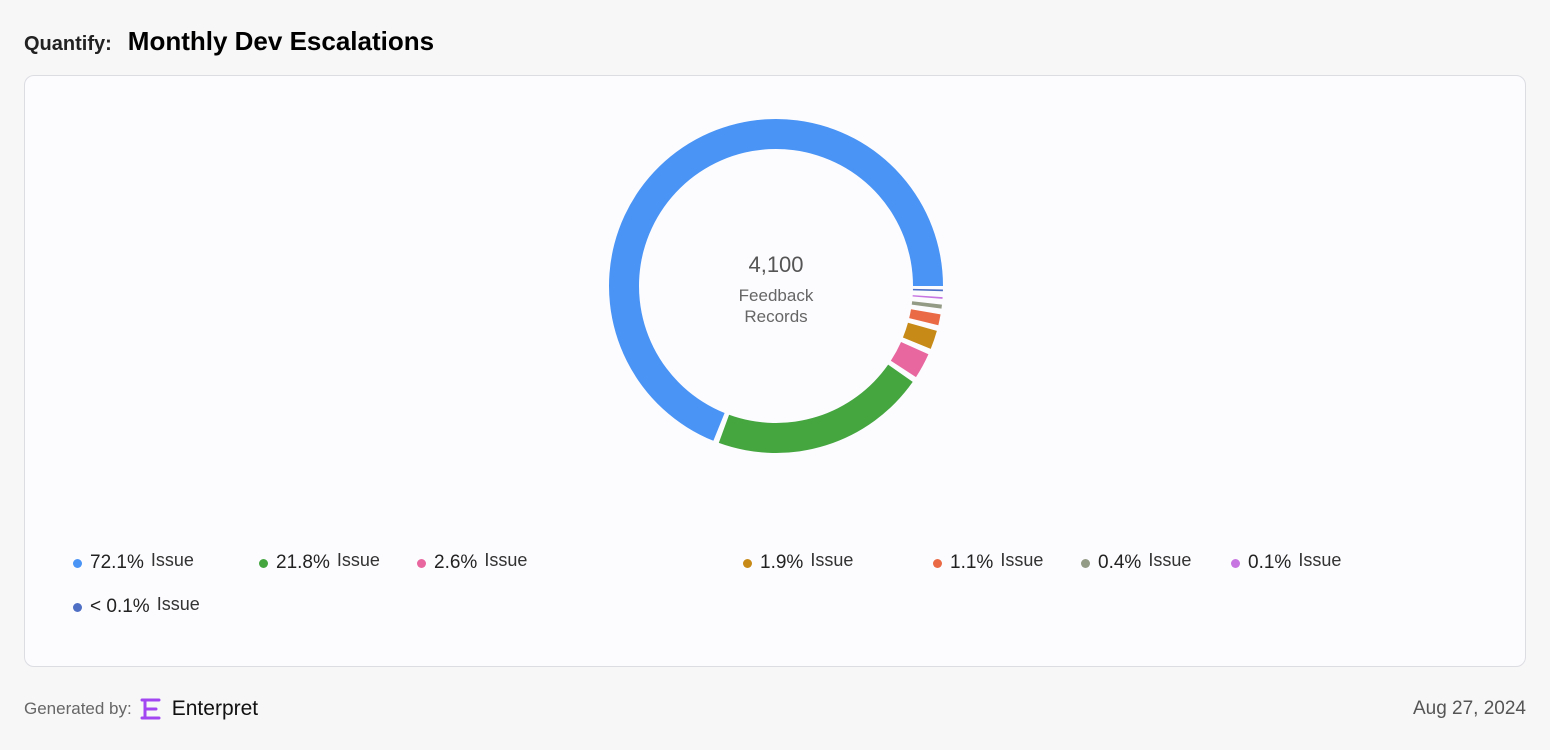 The image size is (1550, 750). I want to click on legend-item-2: 21.8% Issue, so click(319, 561).